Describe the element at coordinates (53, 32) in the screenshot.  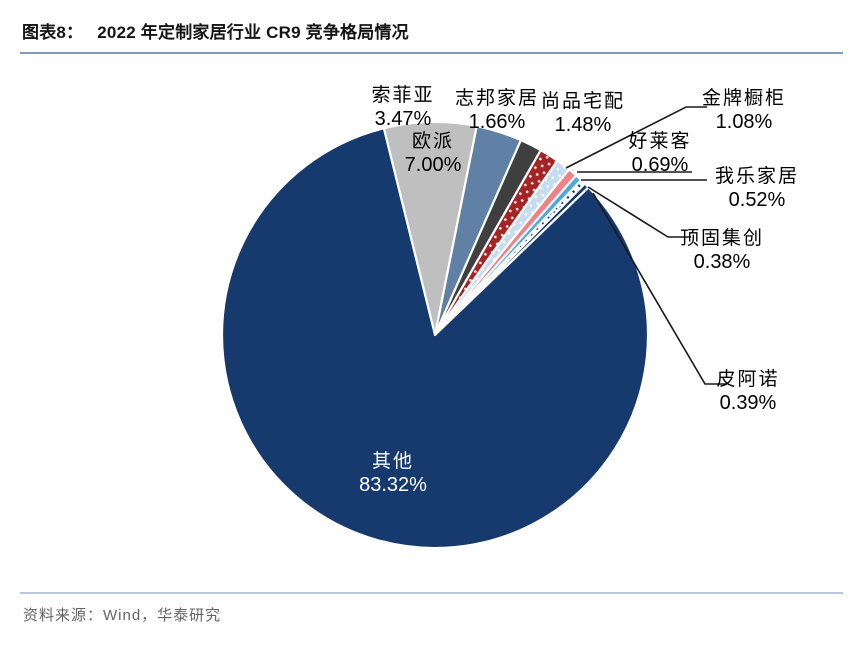
I see `figure-label: 图表8：` at that location.